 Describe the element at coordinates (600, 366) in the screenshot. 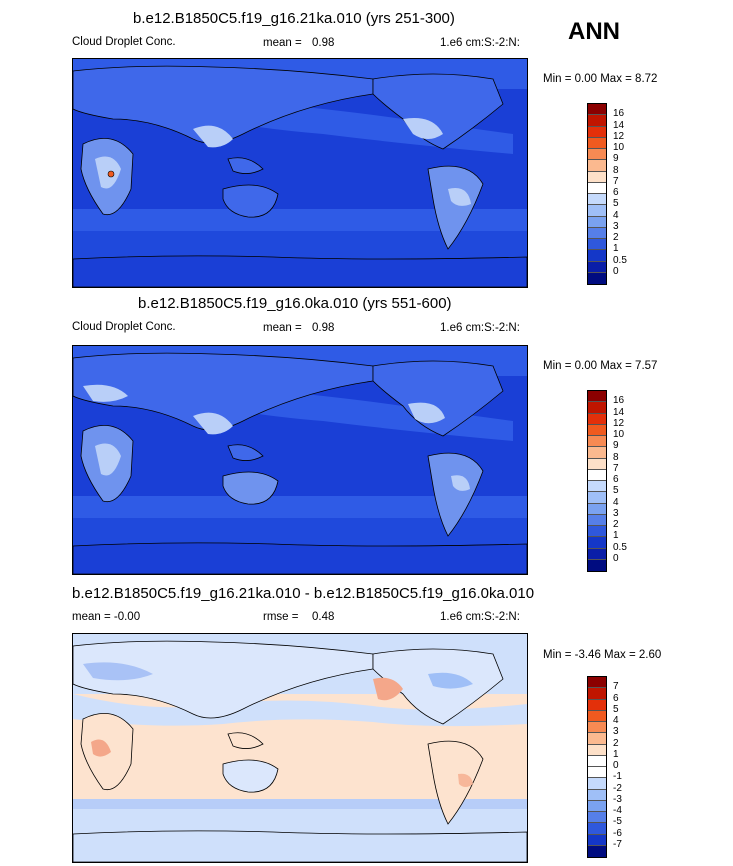

I see `panel-2-minmax: Min = 0.00 Max = 7.57` at that location.